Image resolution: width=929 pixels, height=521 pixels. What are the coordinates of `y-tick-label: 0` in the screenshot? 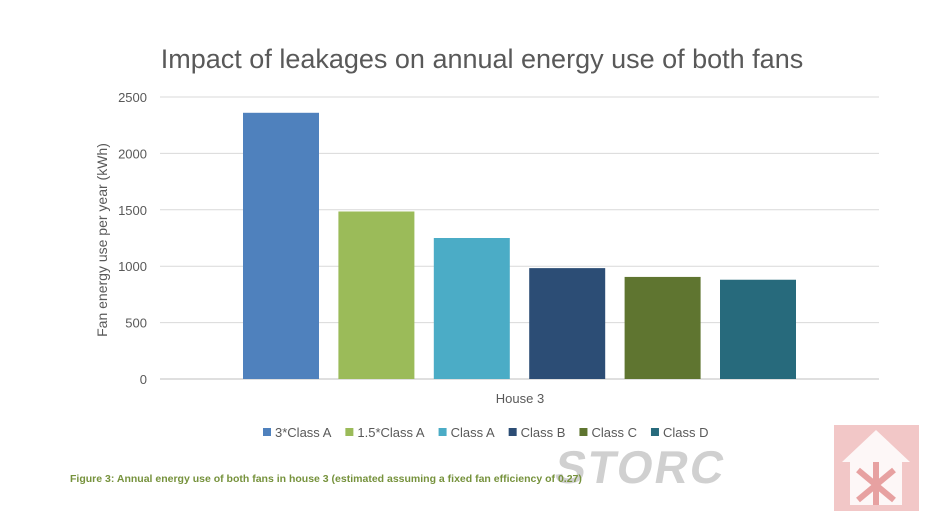 It's located at (143, 379).